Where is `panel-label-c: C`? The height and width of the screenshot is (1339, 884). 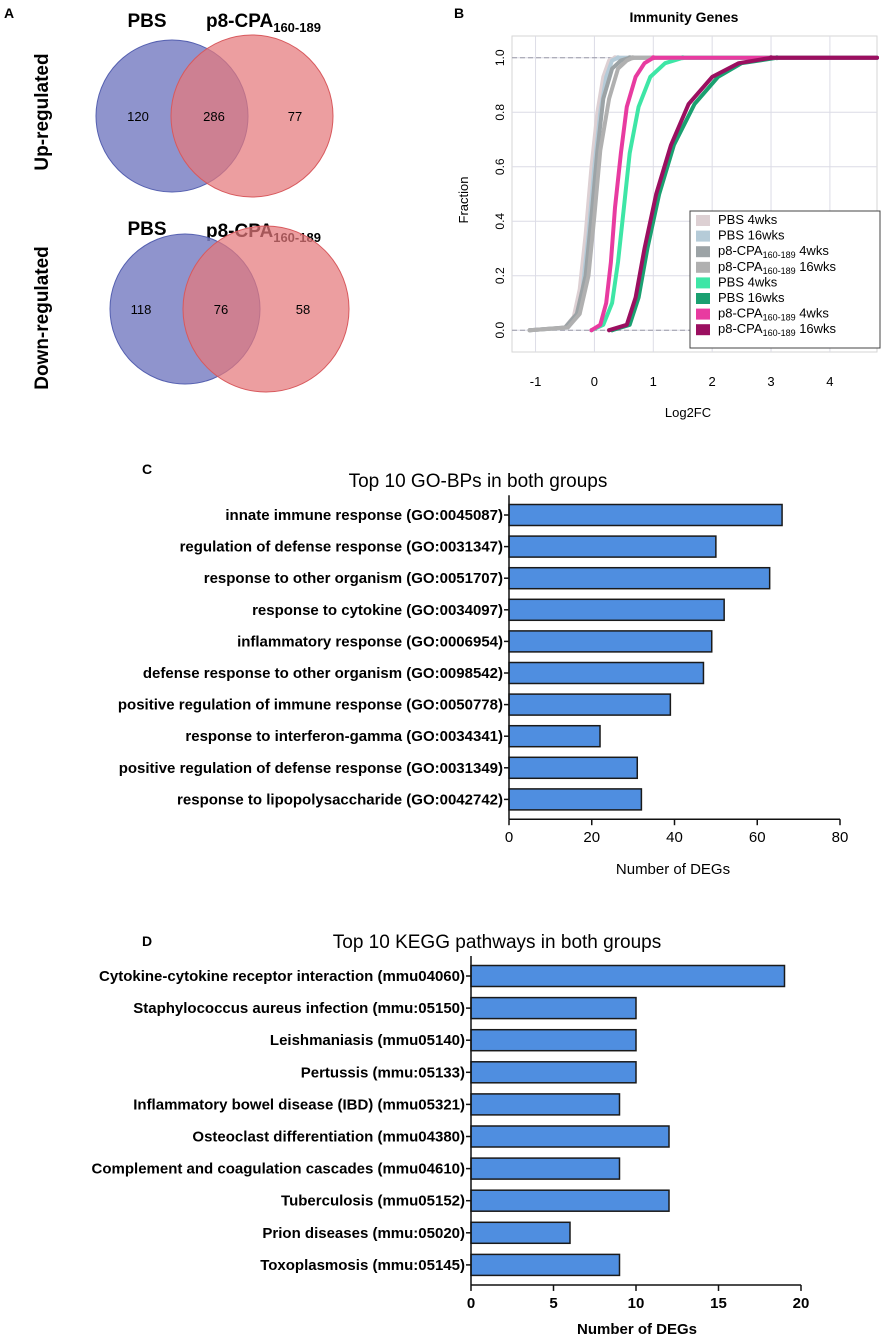 panel-label-c: C is located at coordinates (147, 469).